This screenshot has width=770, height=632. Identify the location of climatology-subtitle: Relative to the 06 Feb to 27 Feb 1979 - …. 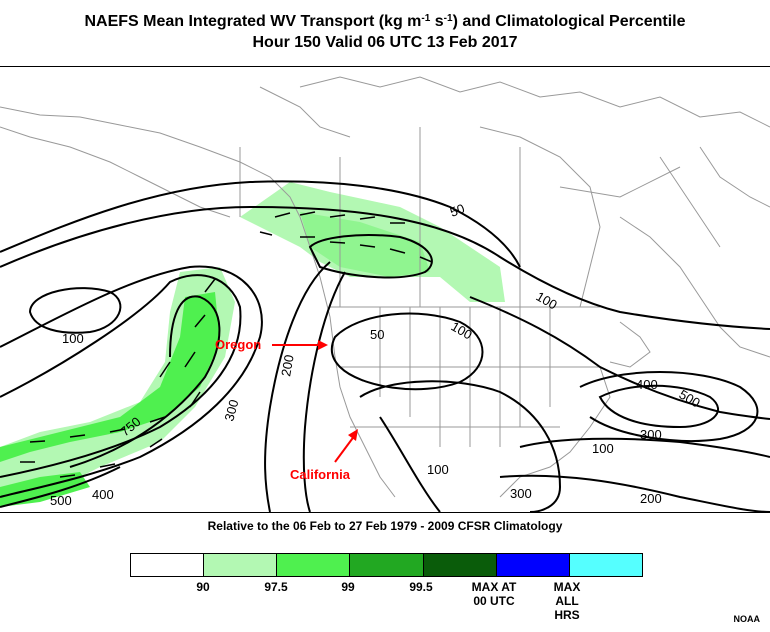
(385, 526).